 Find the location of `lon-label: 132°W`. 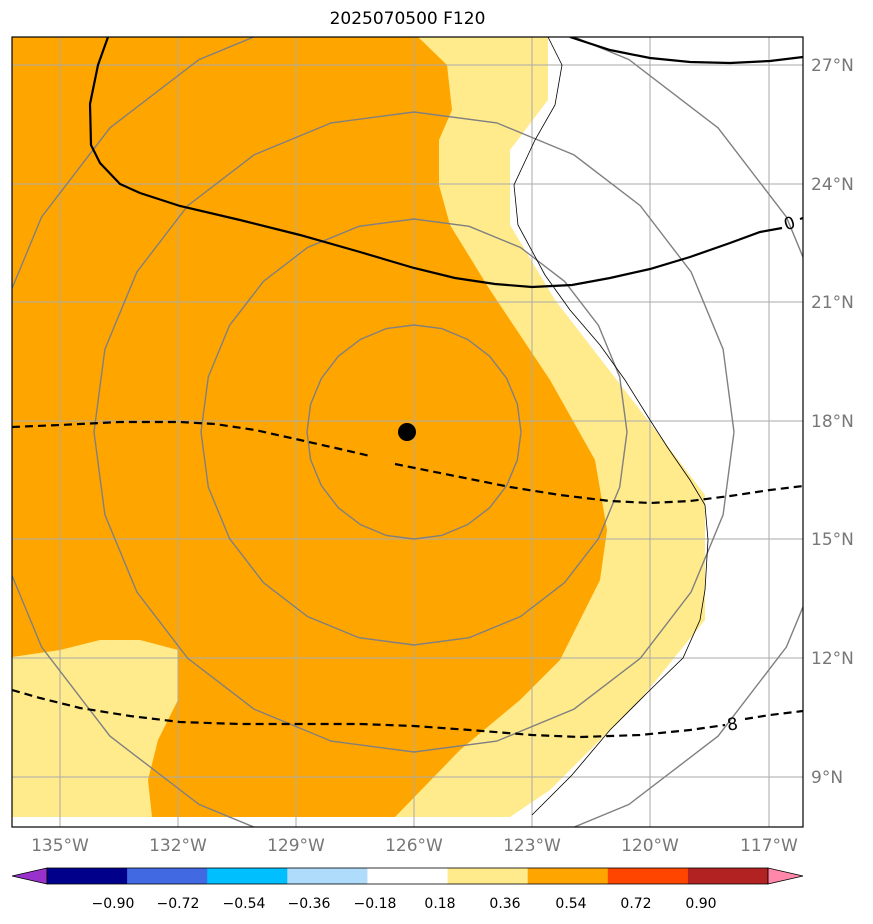

lon-label: 132°W is located at coordinates (178, 846).